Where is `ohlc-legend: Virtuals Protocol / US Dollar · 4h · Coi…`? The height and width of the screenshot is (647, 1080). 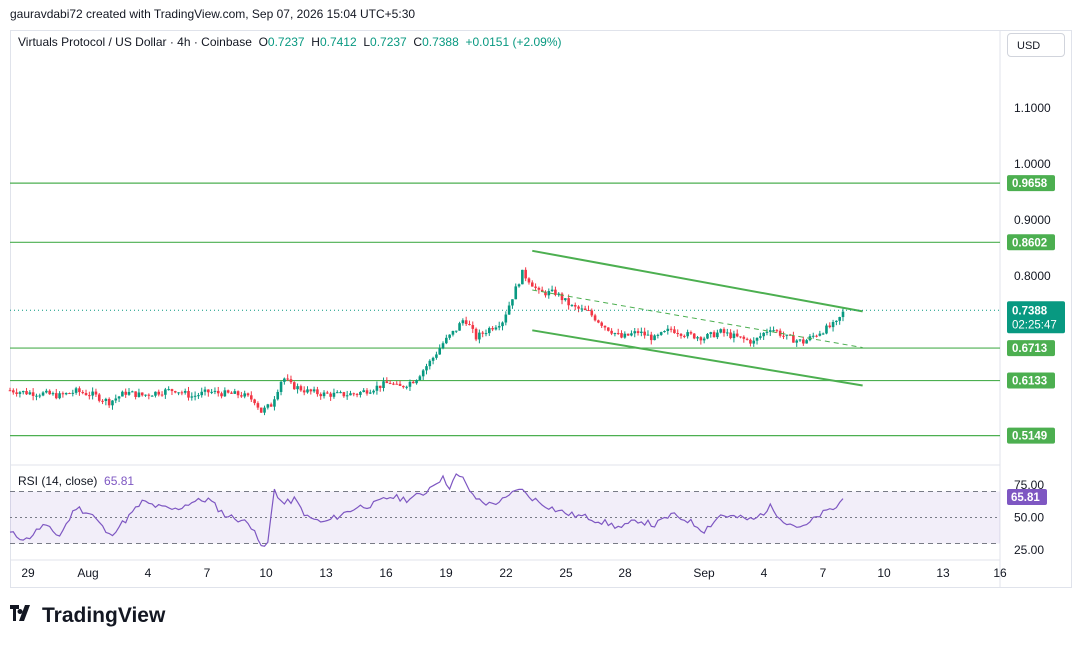 ohlc-legend: Virtuals Protocol / US Dollar · 4h · Coi… is located at coordinates (290, 42).